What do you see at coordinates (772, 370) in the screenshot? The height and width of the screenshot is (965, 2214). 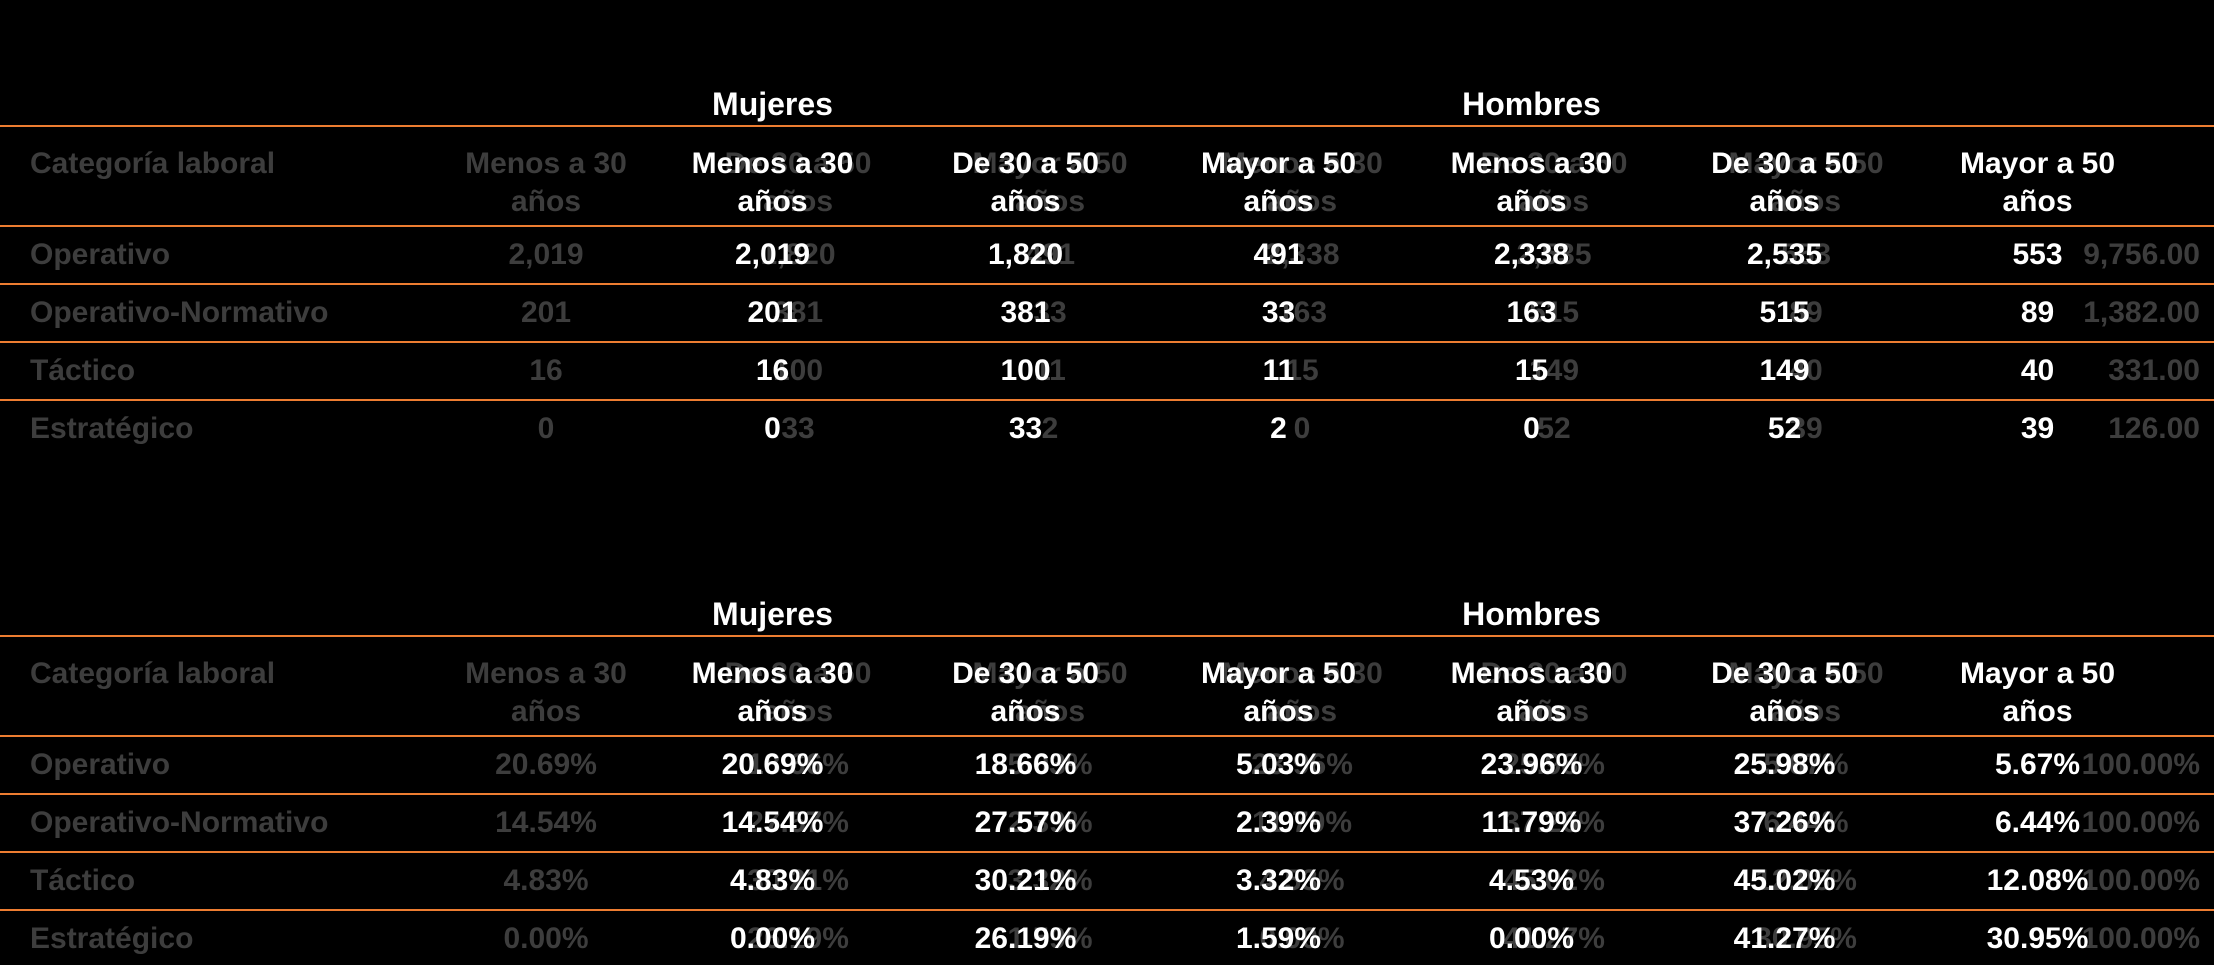 I see `value-cell: 16` at bounding box center [772, 370].